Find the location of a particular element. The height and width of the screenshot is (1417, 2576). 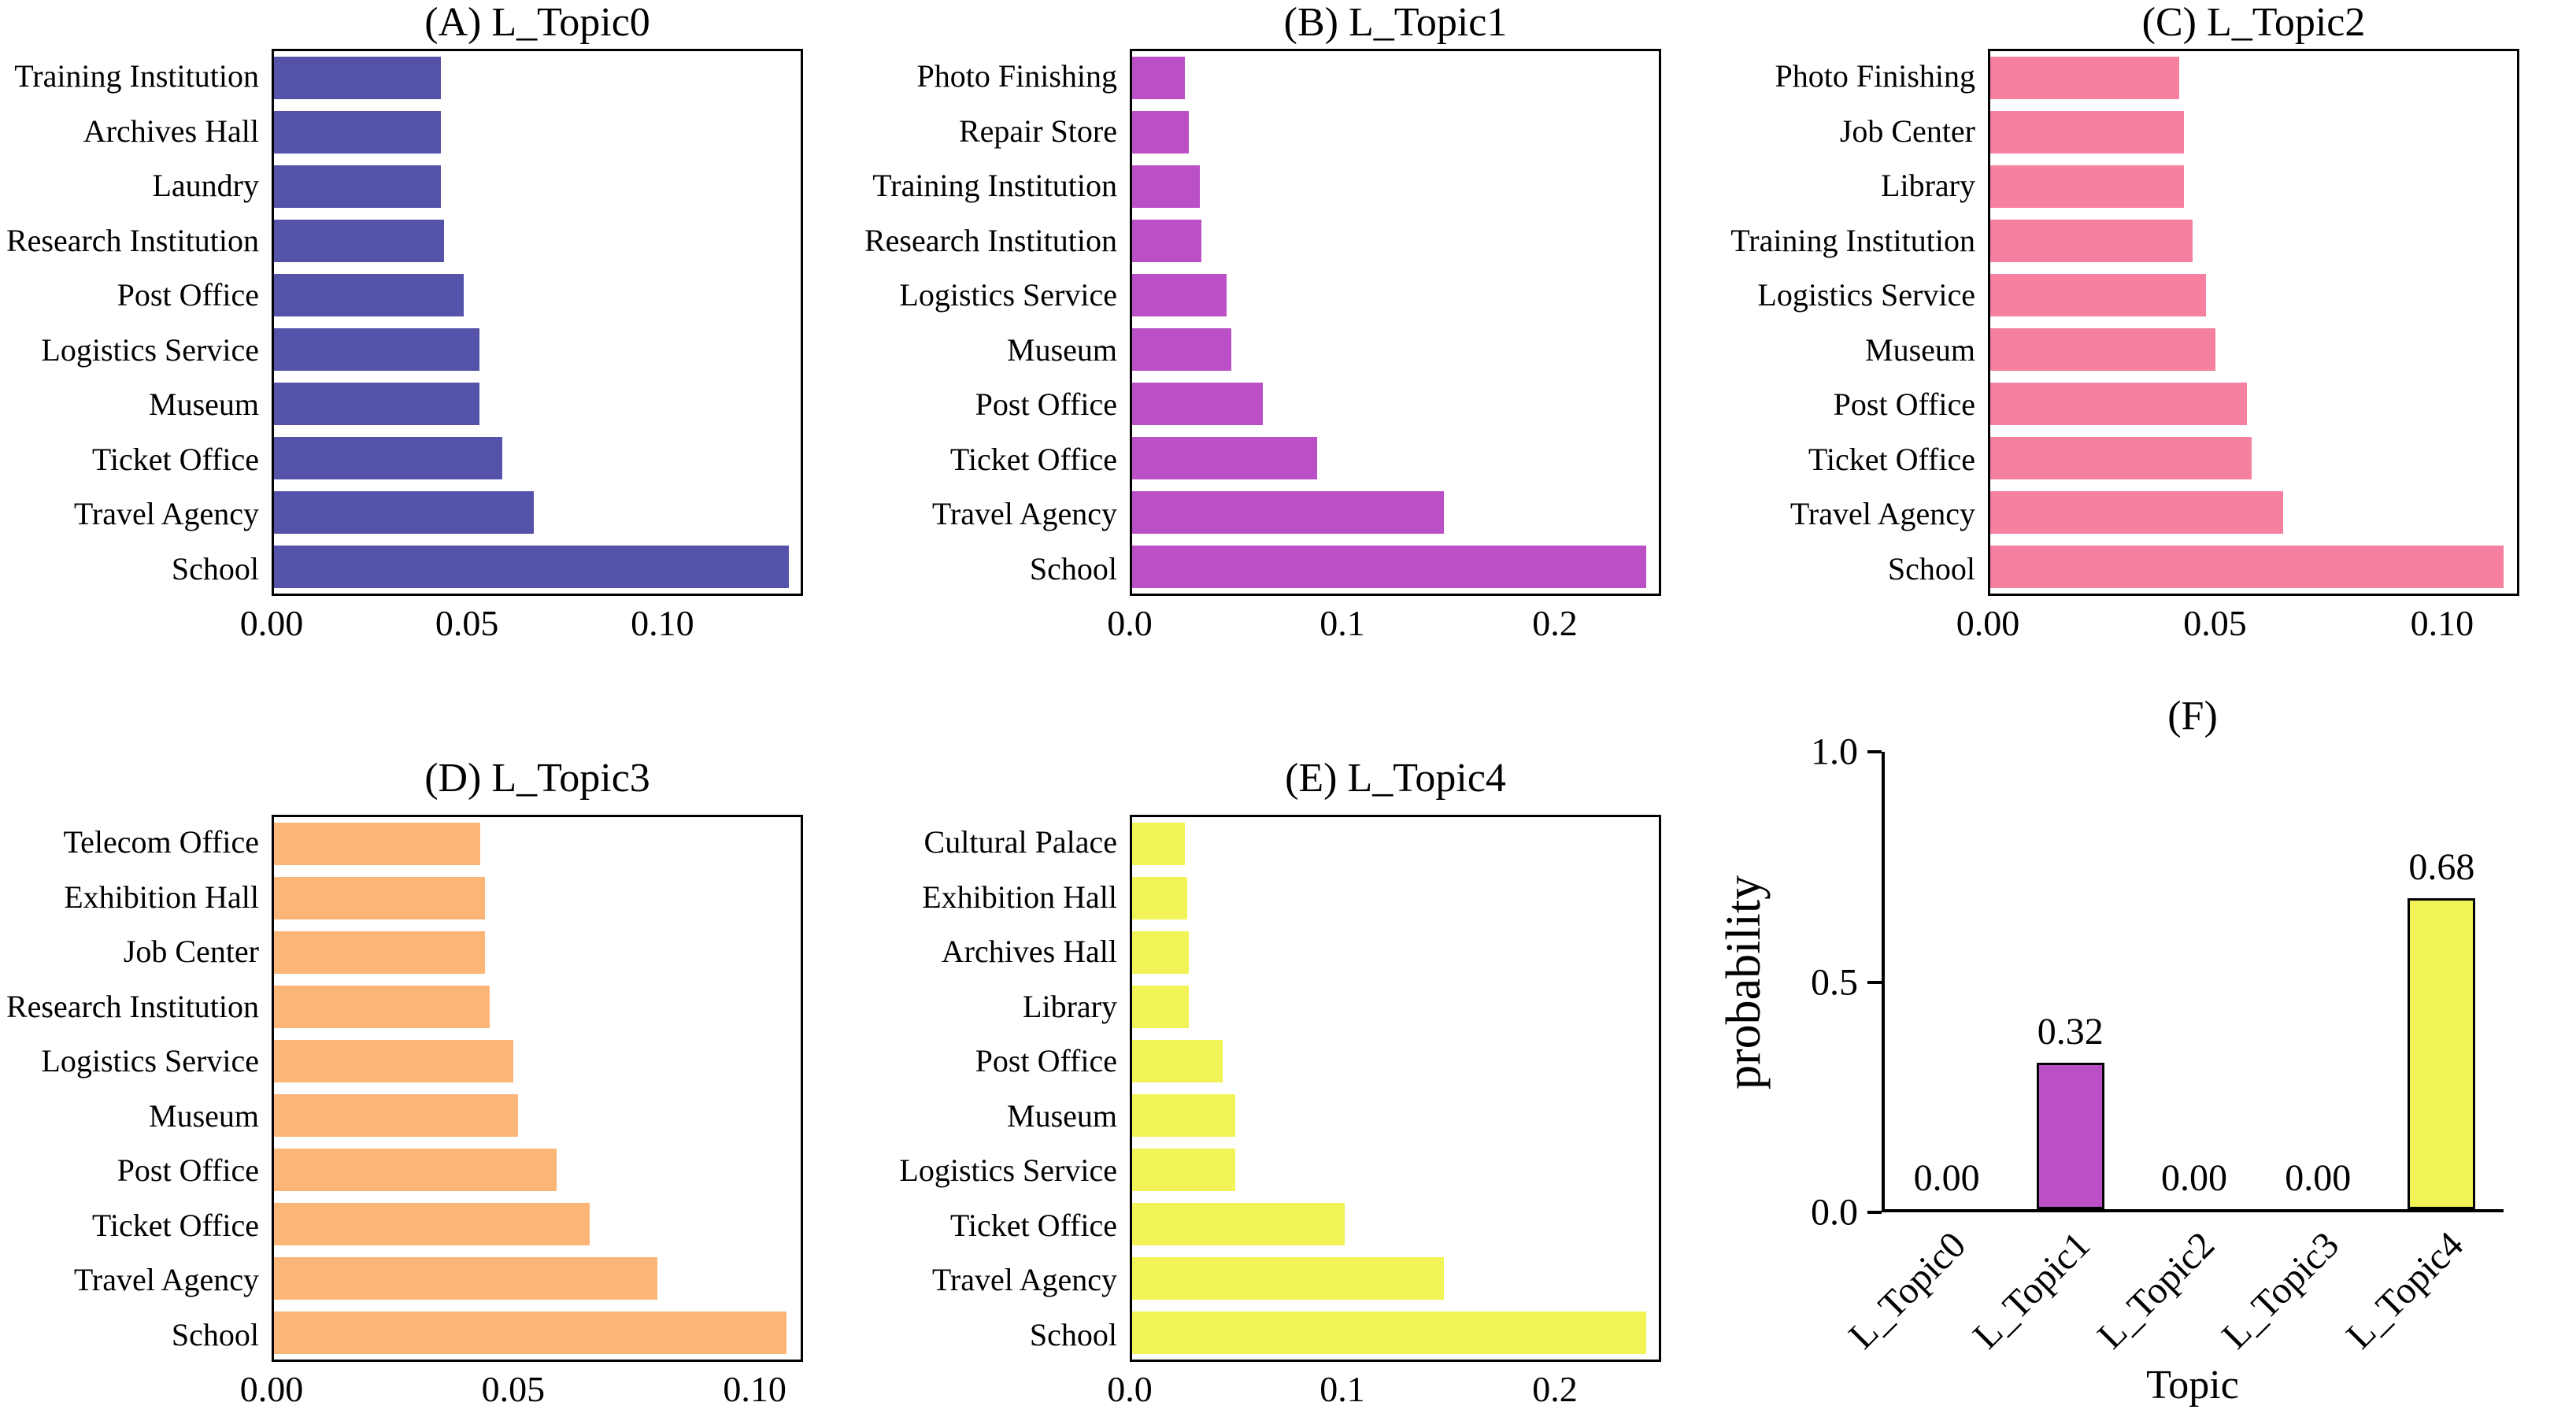

bar-slot-telecom-office is located at coordinates (537, 844).